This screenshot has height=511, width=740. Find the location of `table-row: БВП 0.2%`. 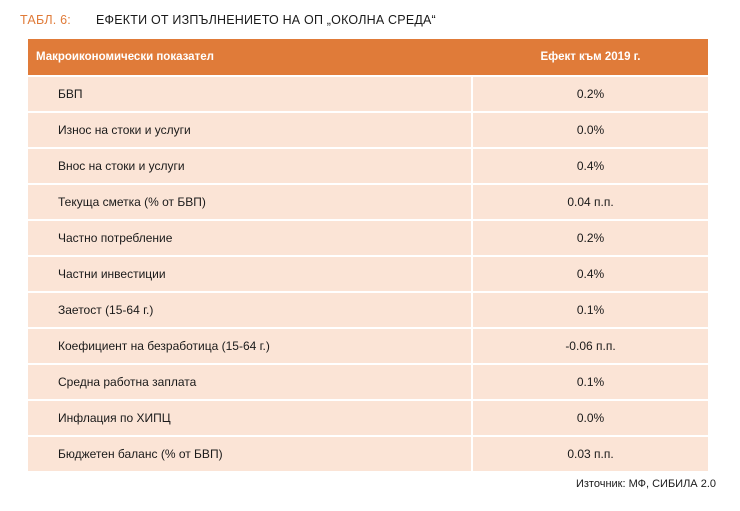

table-row: БВП 0.2% is located at coordinates (368, 94).